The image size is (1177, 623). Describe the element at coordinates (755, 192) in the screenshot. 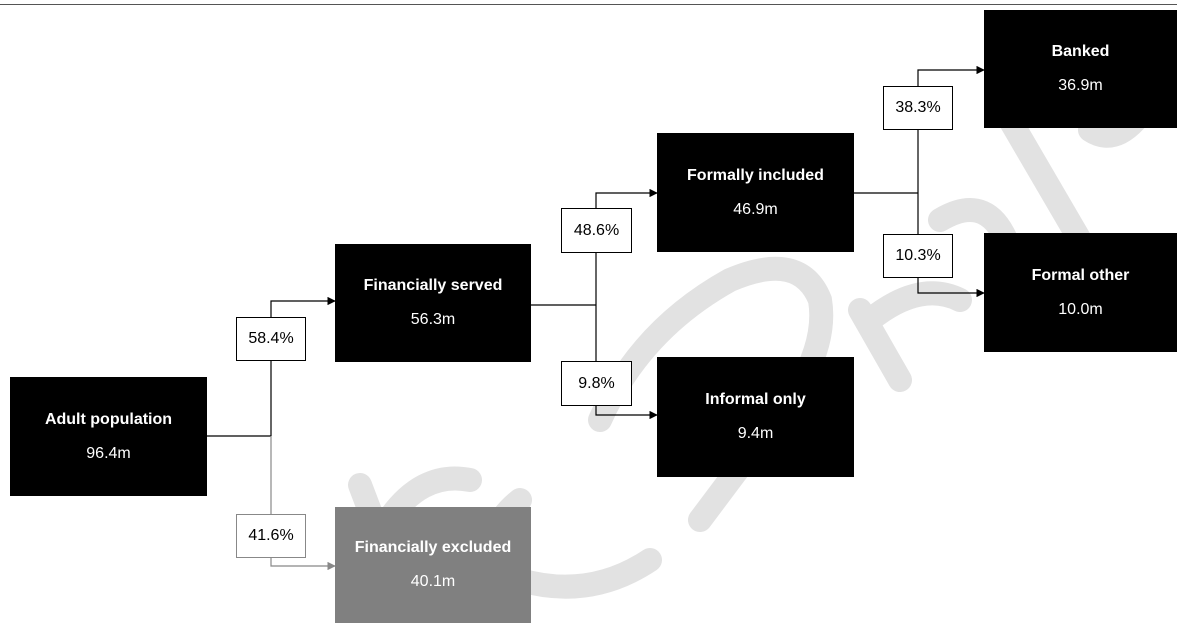

I see `node-formally-included: Formally included 46.9m` at that location.